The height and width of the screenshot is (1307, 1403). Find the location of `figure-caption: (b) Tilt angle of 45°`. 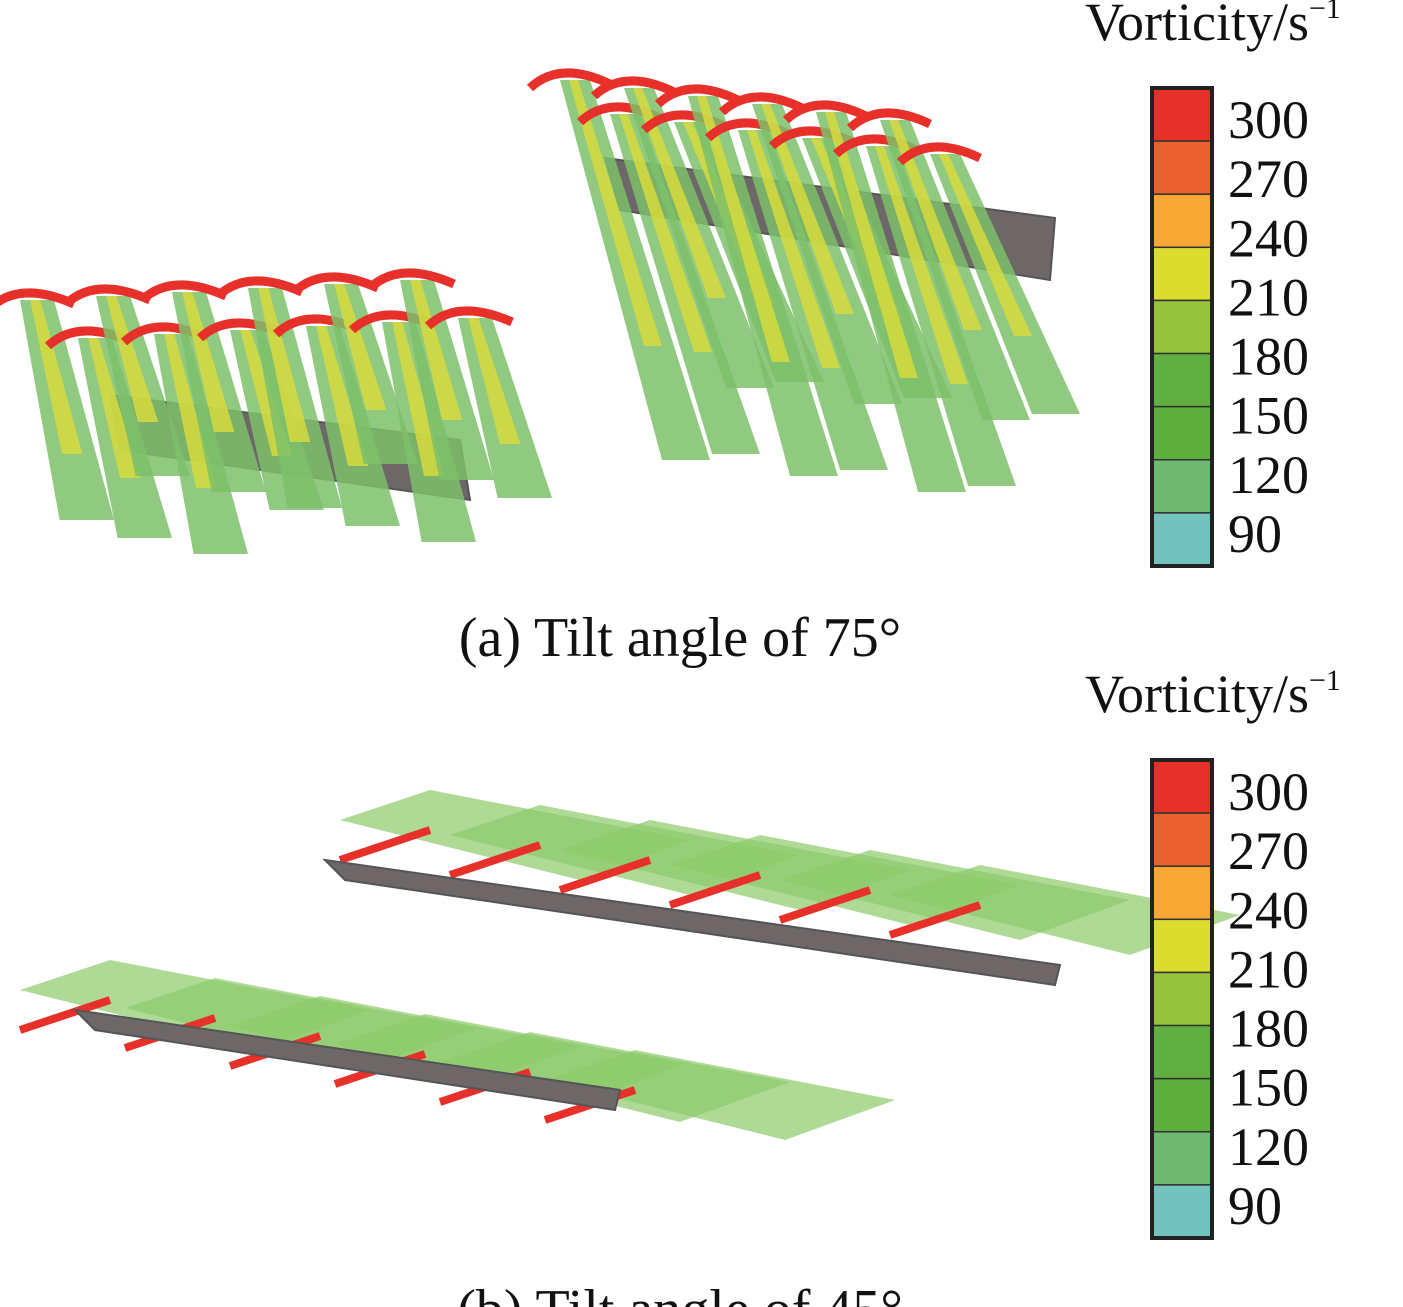

figure-caption: (b) Tilt angle of 45° is located at coordinates (680, 1293).